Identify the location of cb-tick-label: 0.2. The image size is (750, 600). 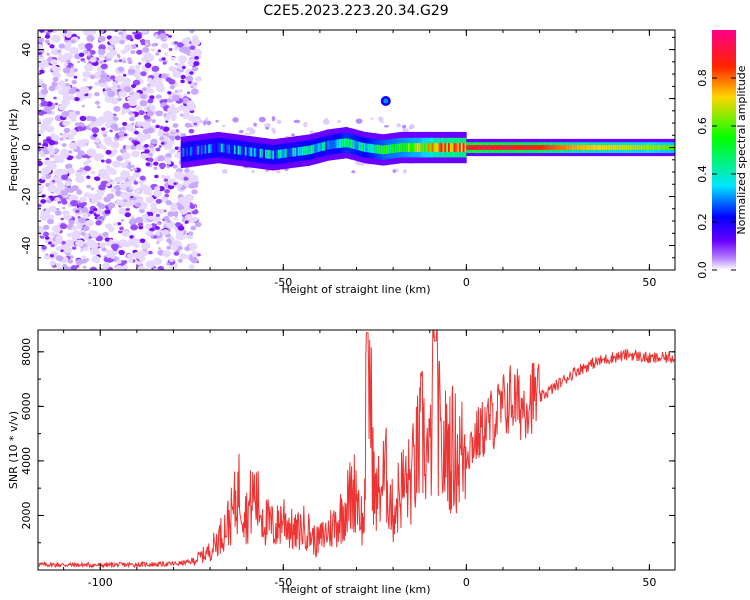
(702, 222).